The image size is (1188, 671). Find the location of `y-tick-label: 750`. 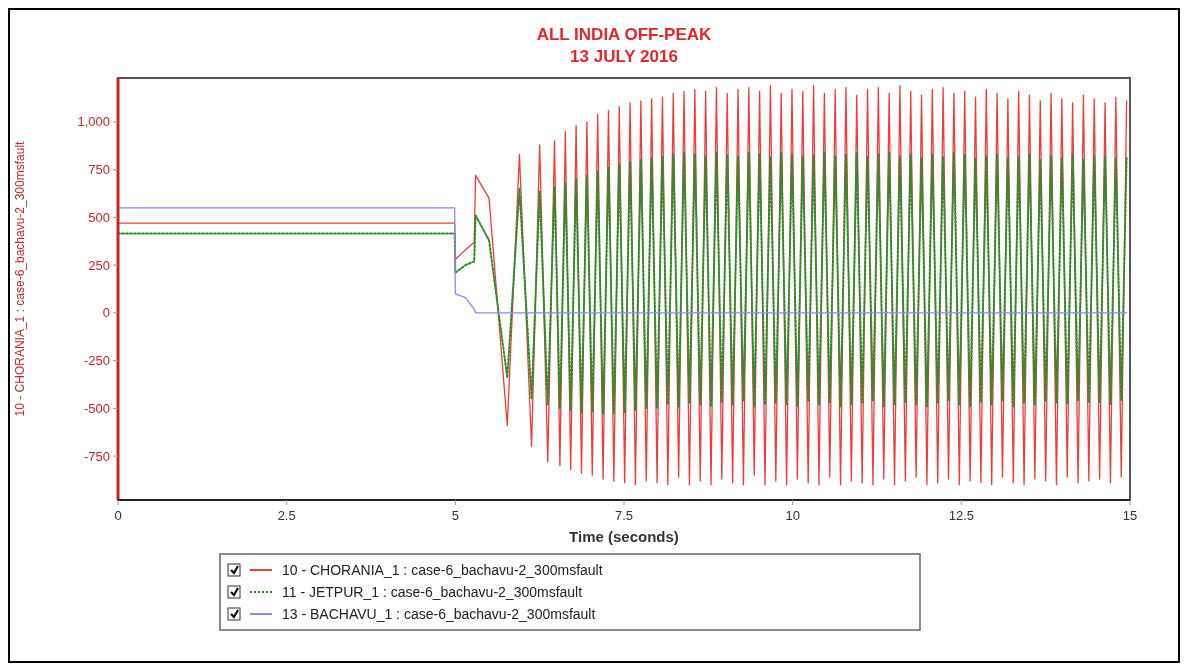

y-tick-label: 750 is located at coordinates (99, 170).